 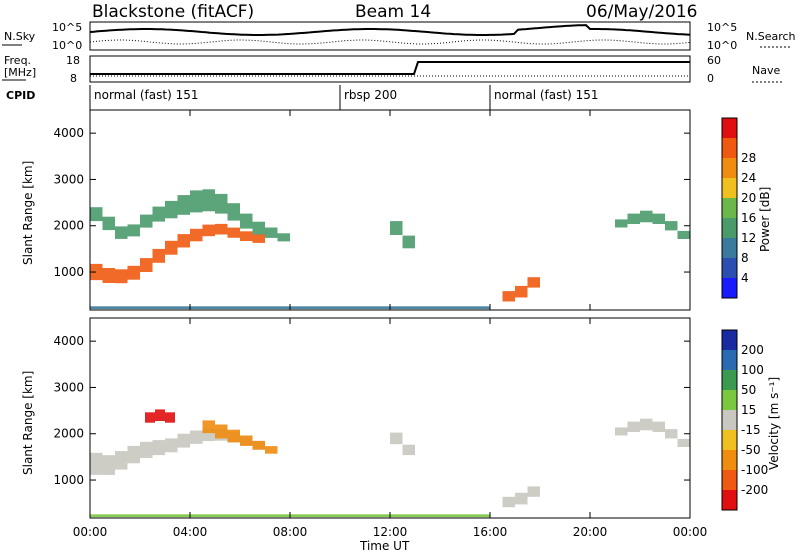 I want to click on x-tick-label: 08:00, so click(x=290, y=532).